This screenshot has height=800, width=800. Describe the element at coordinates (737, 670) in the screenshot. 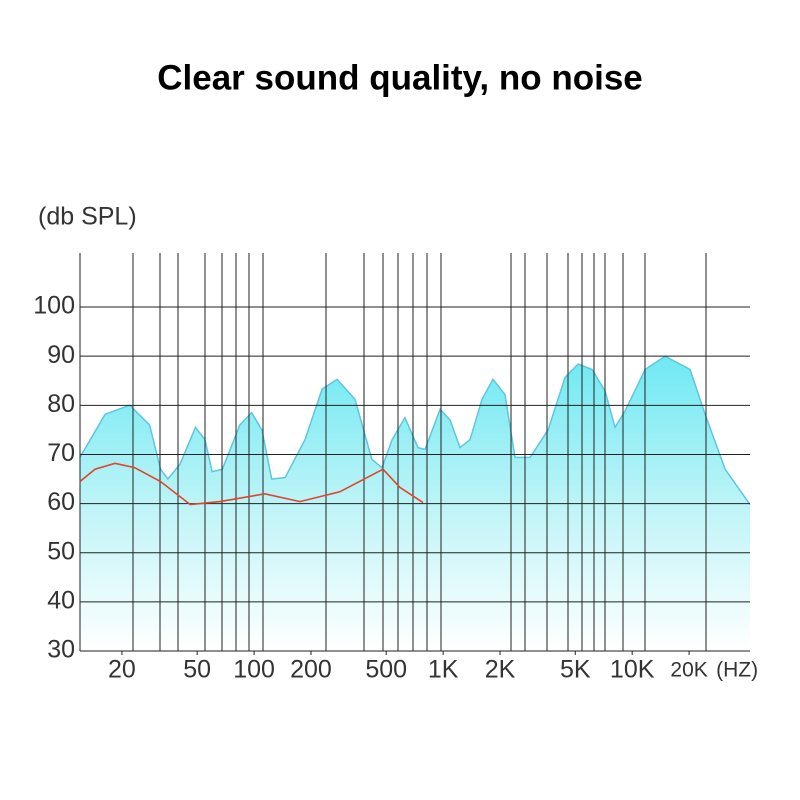

I see `x-axis-label: (HZ)` at that location.